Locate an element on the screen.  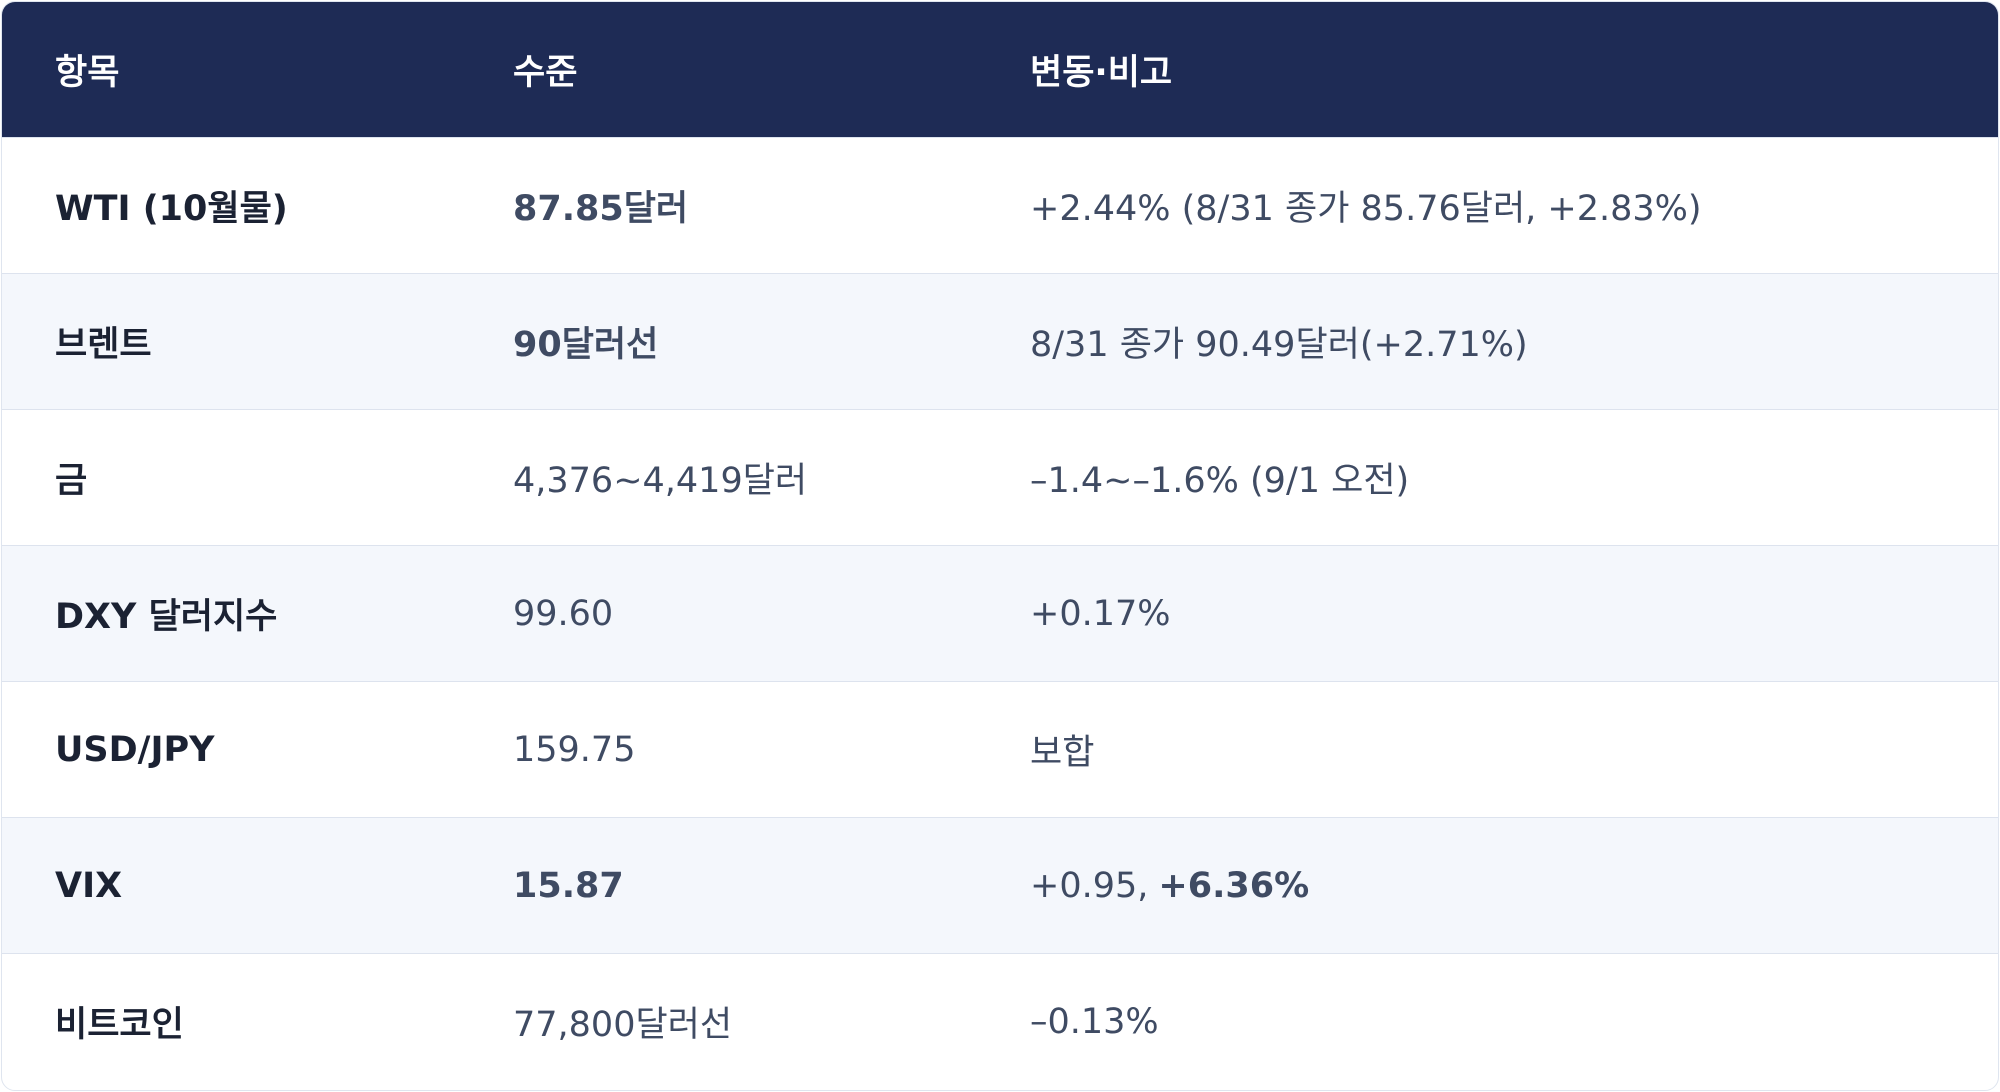
level-cell: 87.85달러 is located at coordinates (601, 209).